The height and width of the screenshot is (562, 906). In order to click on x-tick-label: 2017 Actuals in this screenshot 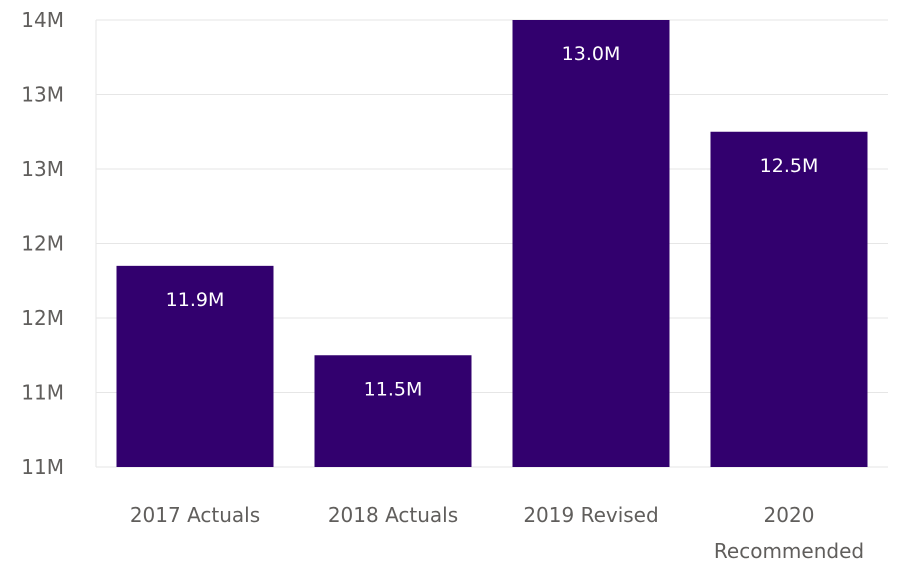, I will do `click(195, 515)`.